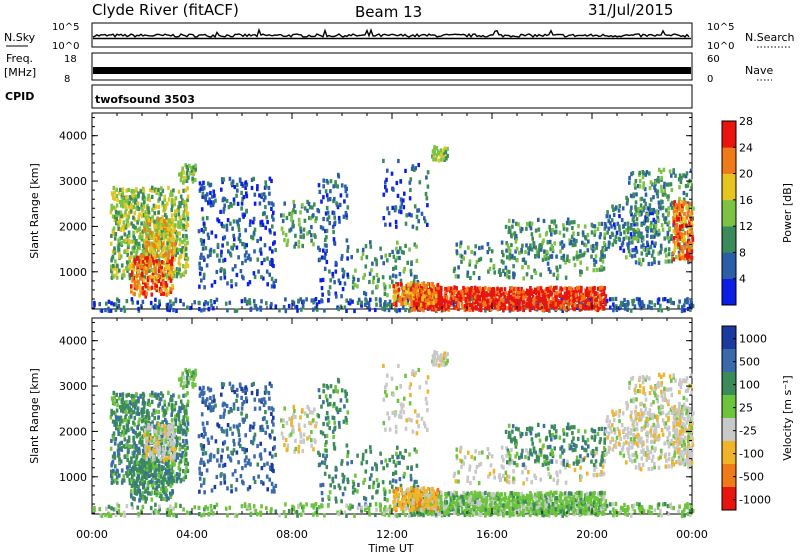 This screenshot has width=800, height=554. I want to click on nsky-strip, so click(392, 35).